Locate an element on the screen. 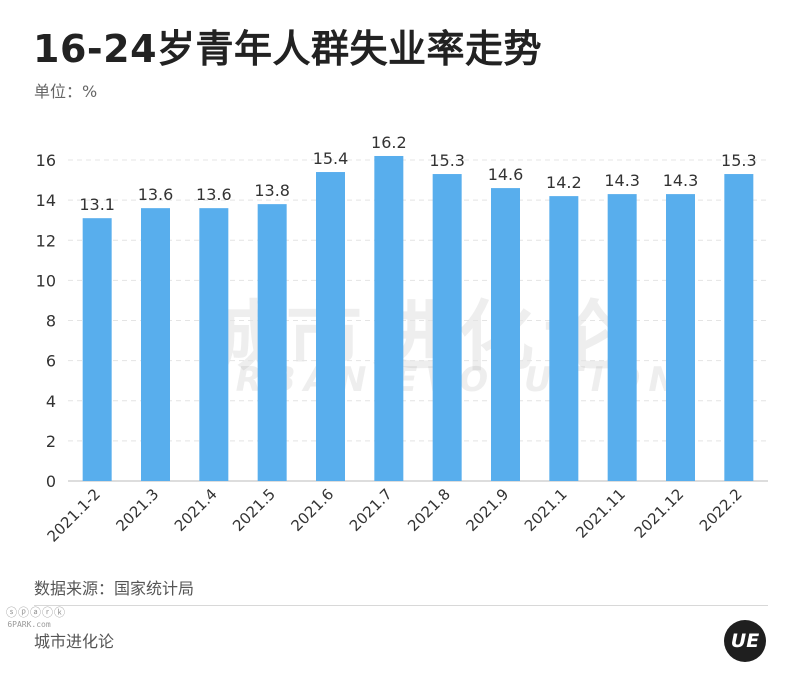  y-tick-label: 6 is located at coordinates (51, 361).